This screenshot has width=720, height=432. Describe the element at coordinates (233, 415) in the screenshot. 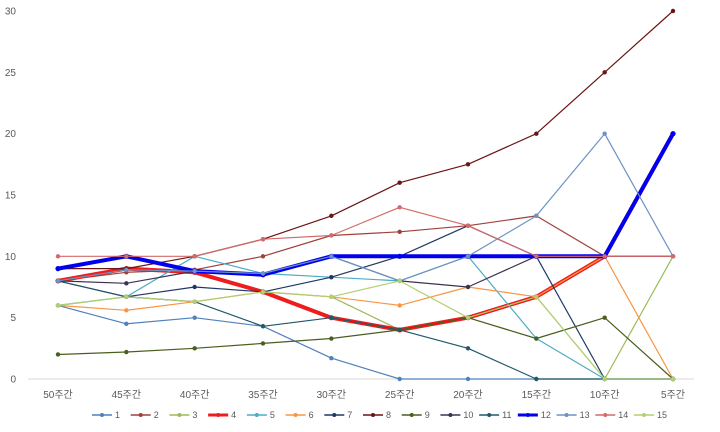

I see `legend-label: 4` at that location.